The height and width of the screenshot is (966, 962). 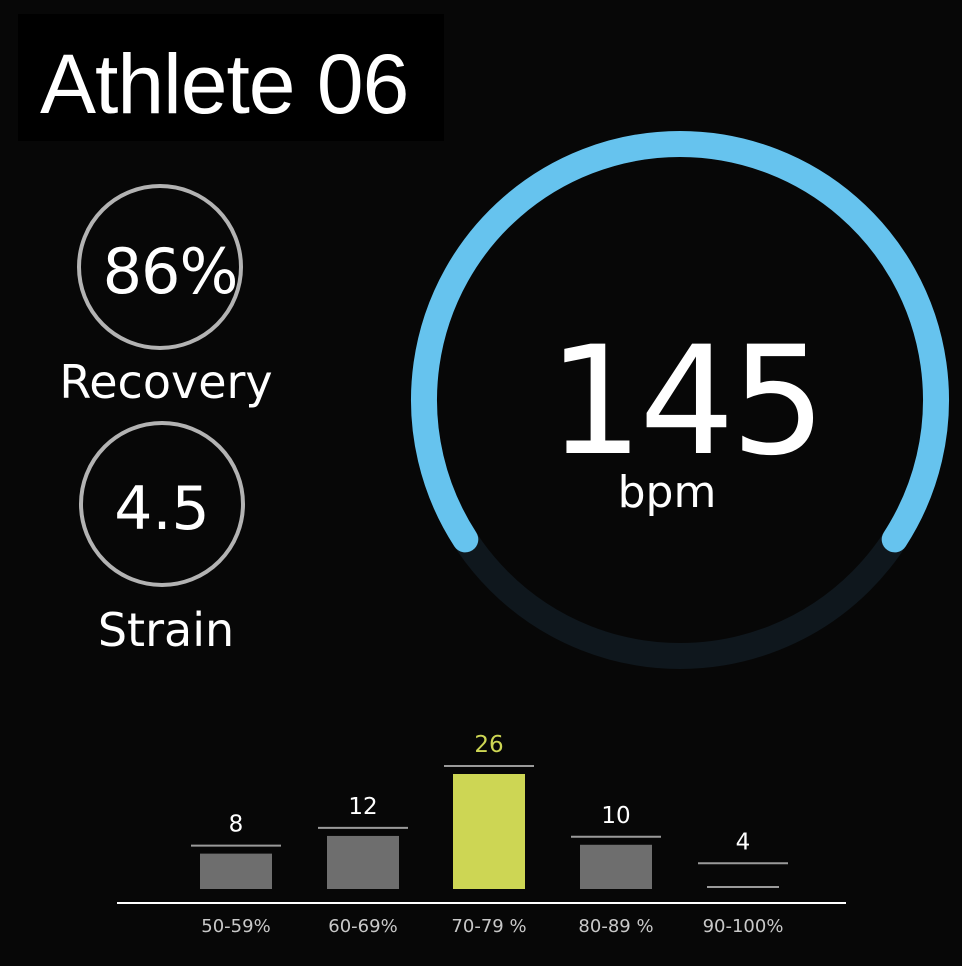 I want to click on strain-value: 4.5, so click(x=162, y=509).